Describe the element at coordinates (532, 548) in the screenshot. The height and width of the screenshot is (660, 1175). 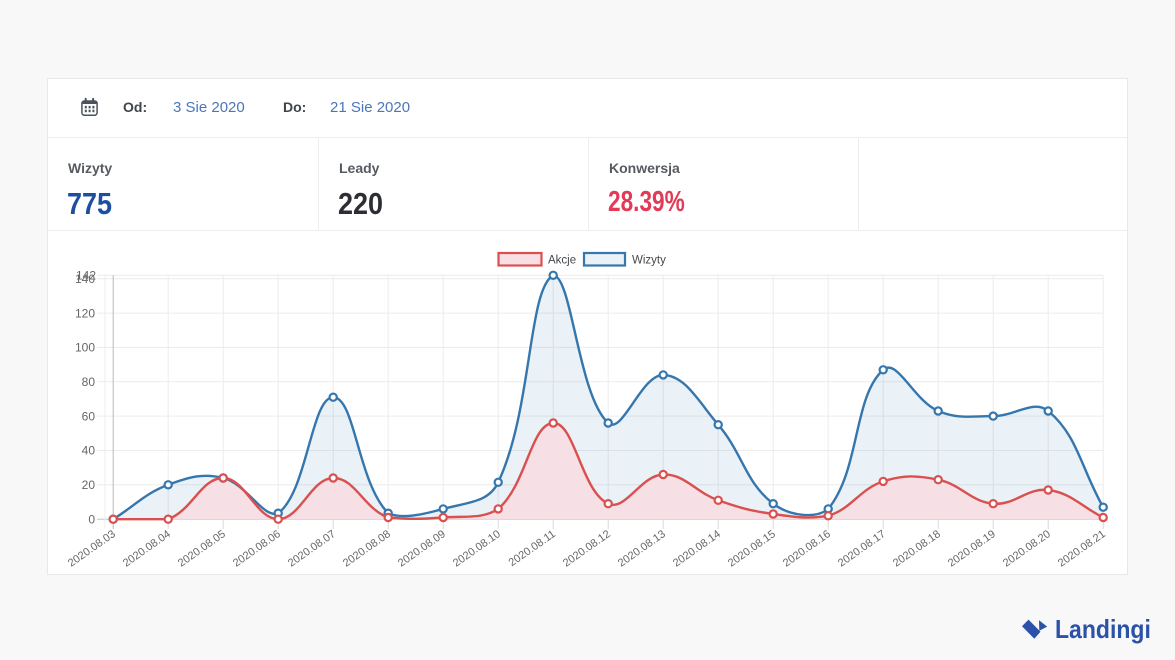
I see `svg-text: 2020.08.11` at that location.